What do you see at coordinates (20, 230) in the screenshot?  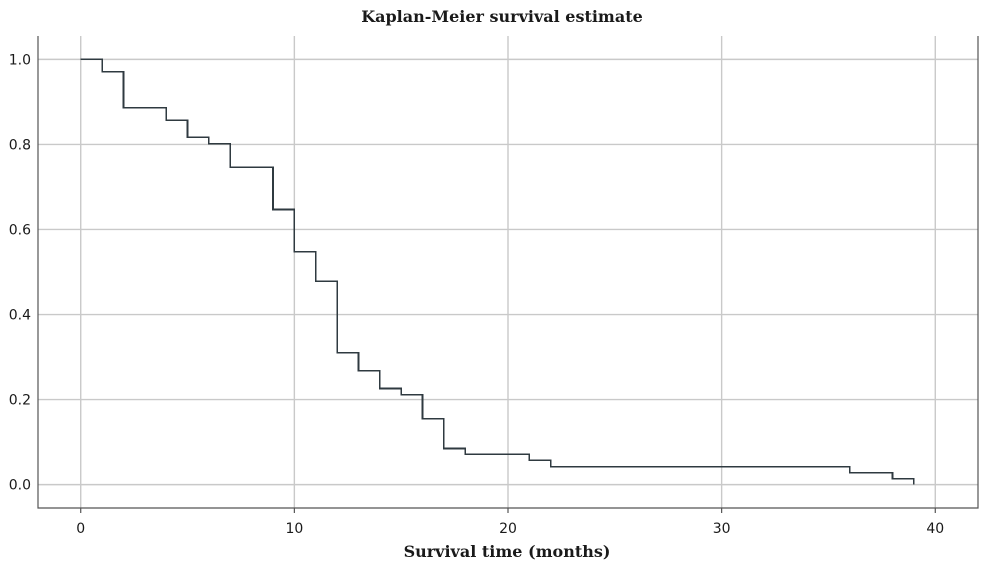 I see `y-tick-label-3: 0.6` at bounding box center [20, 230].